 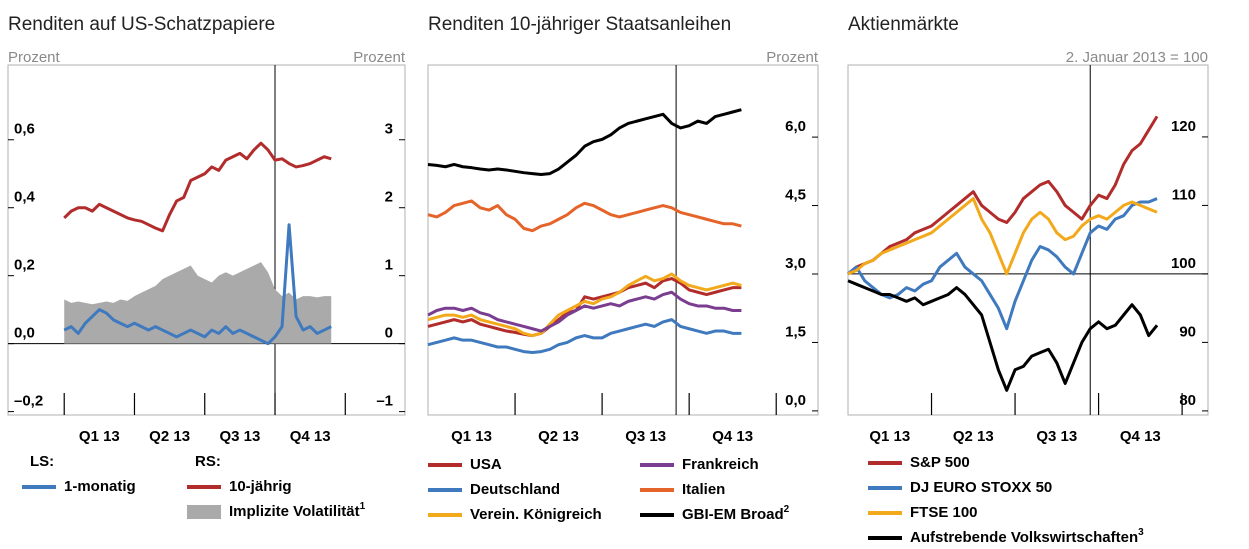 I want to click on legend-swatch, so click(x=204, y=512).